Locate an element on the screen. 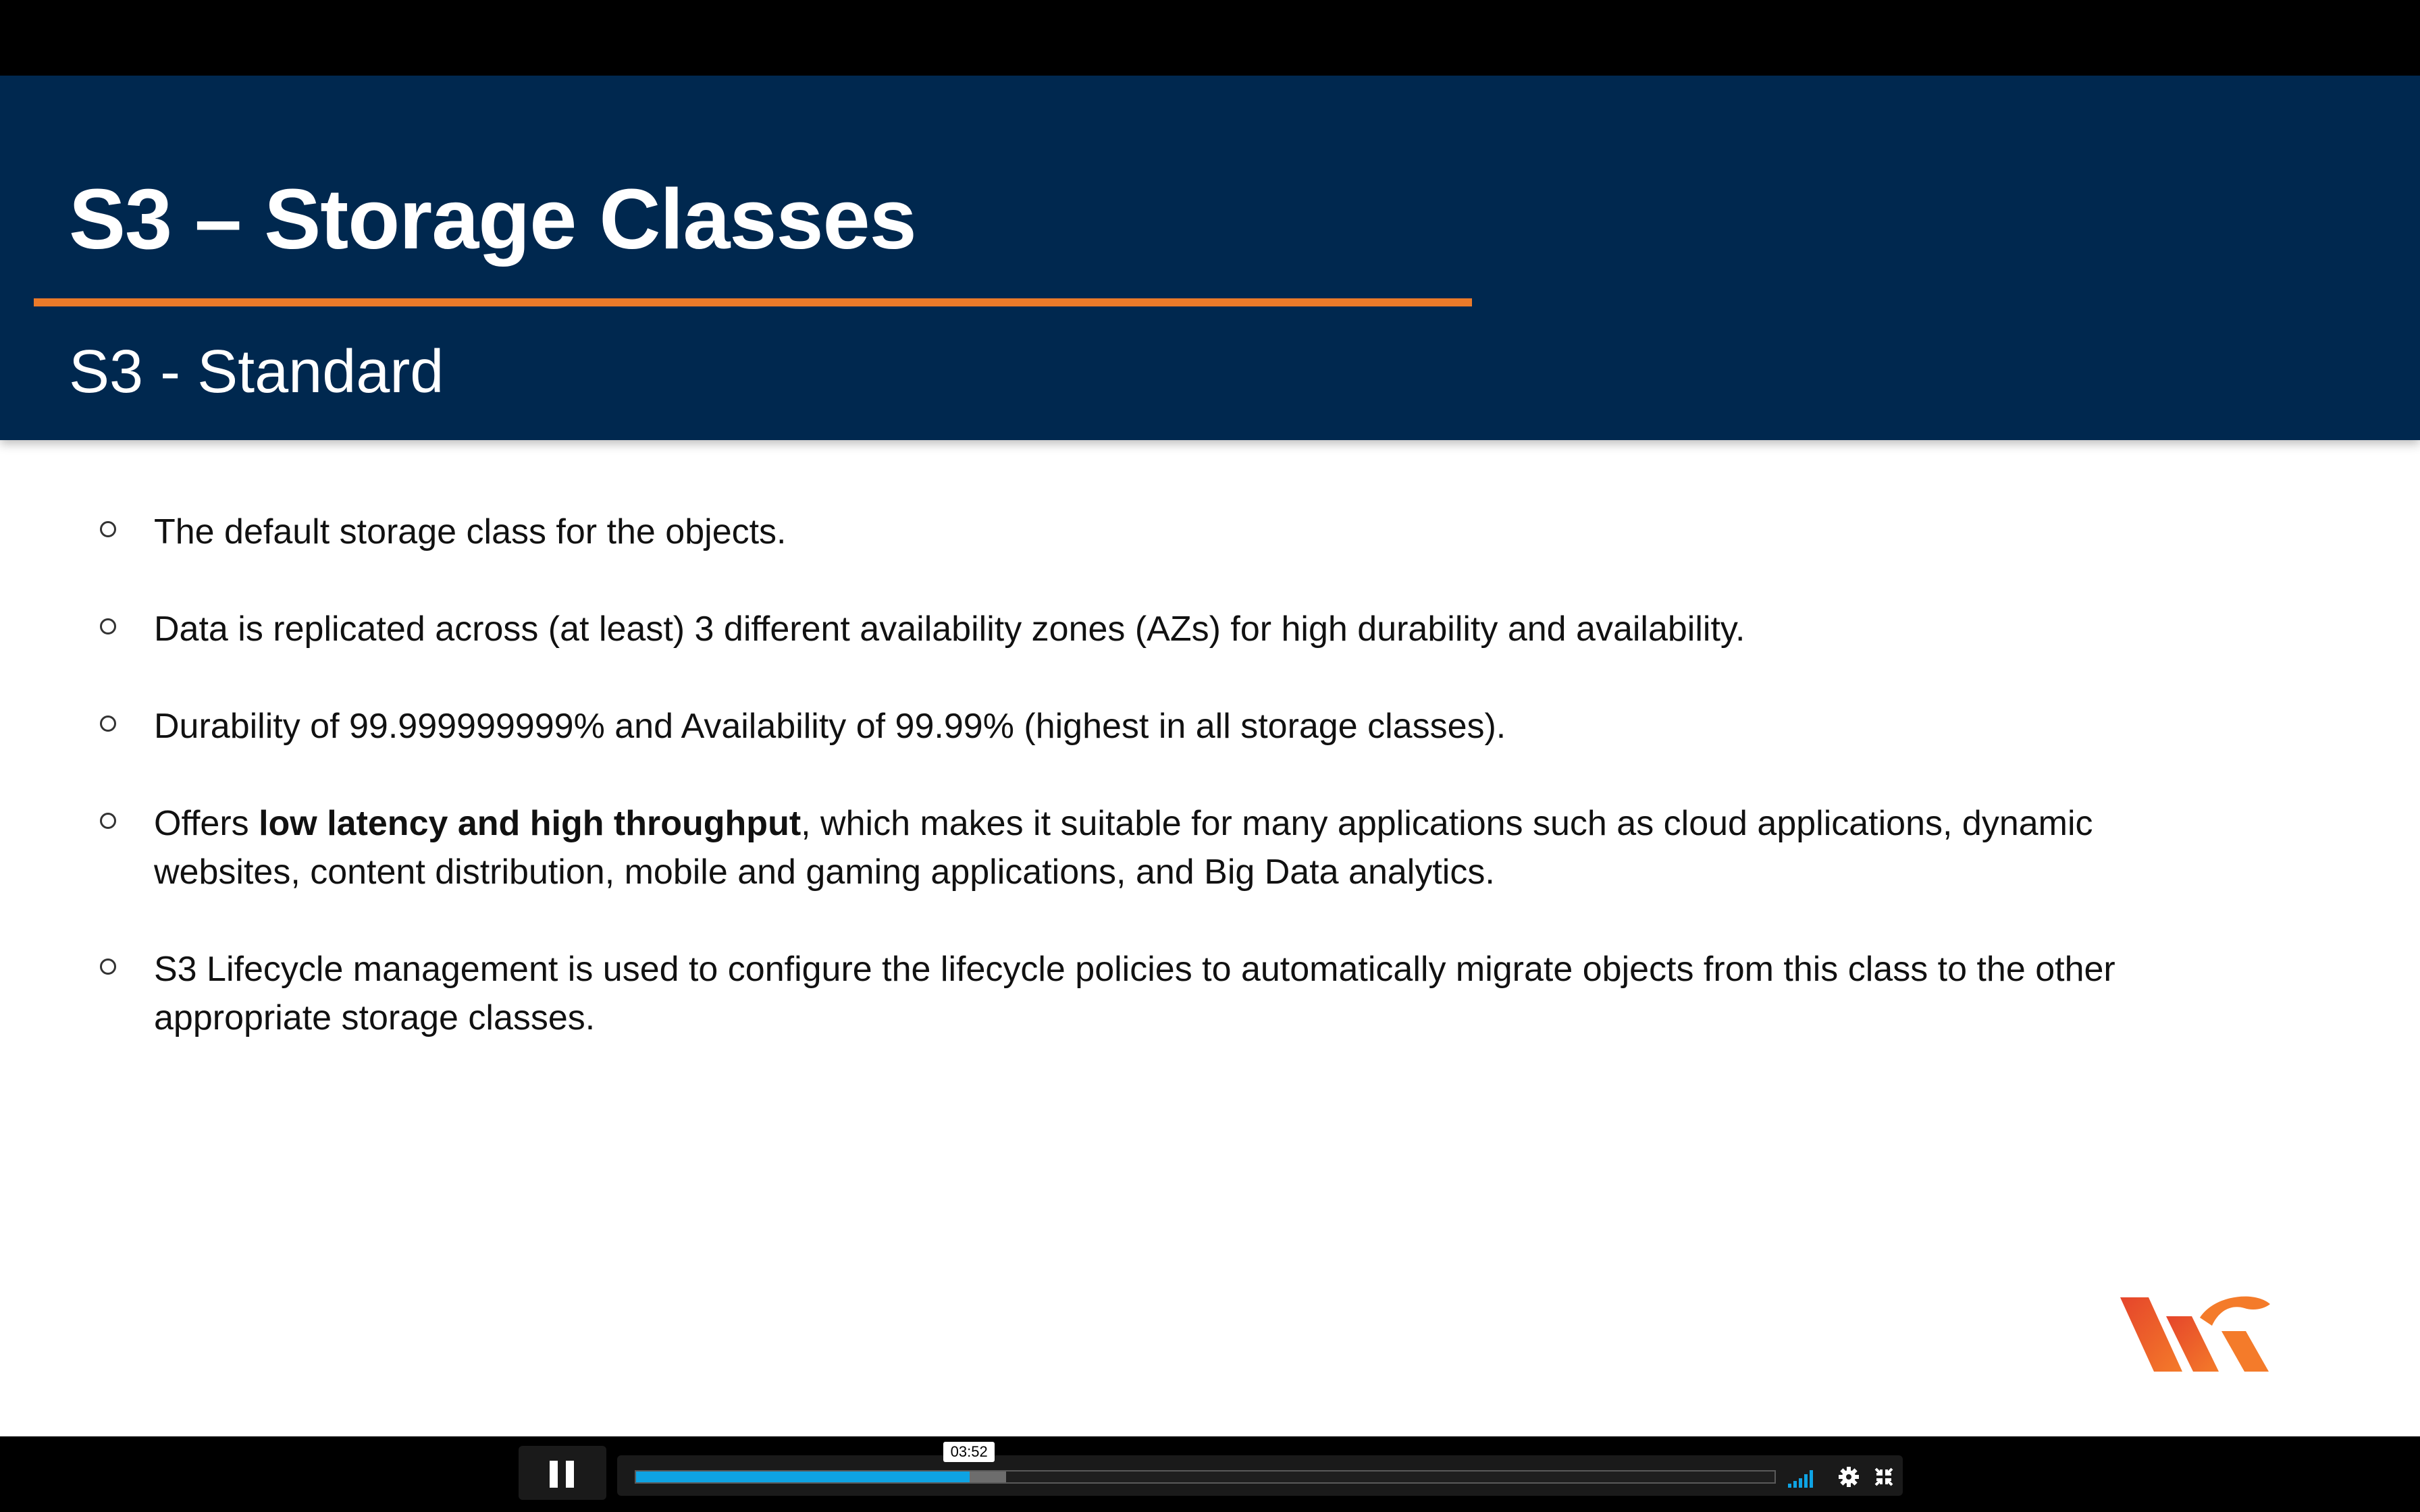  gear-icon is located at coordinates (1849, 1477).